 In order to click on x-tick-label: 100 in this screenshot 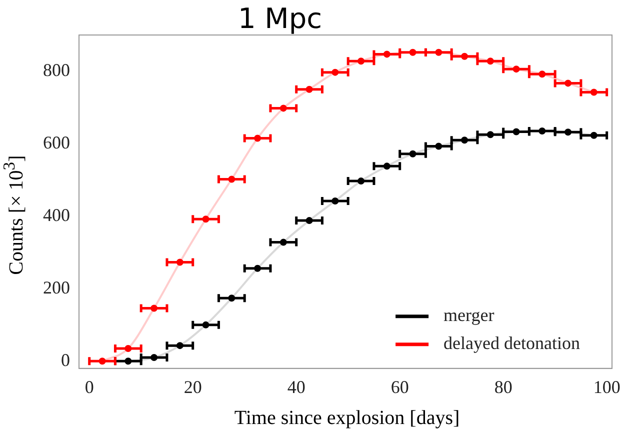, I will do `click(606, 386)`.